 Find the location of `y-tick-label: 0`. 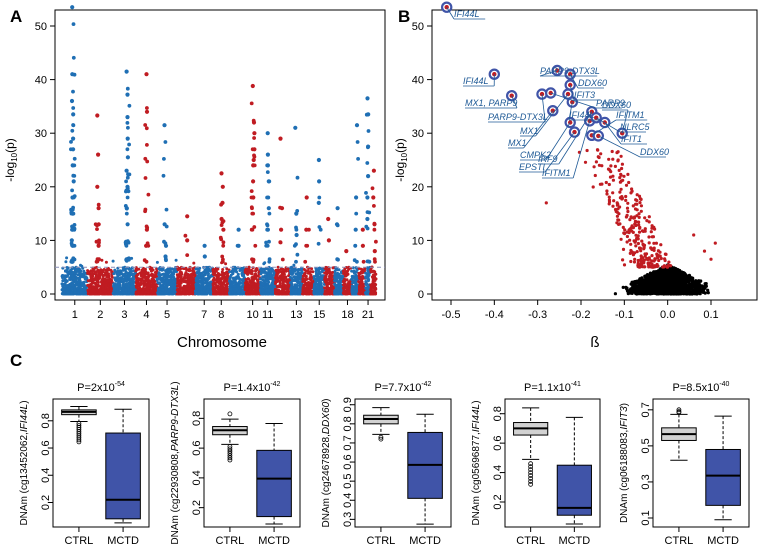

y-tick-label: 0 is located at coordinates (44, 295).